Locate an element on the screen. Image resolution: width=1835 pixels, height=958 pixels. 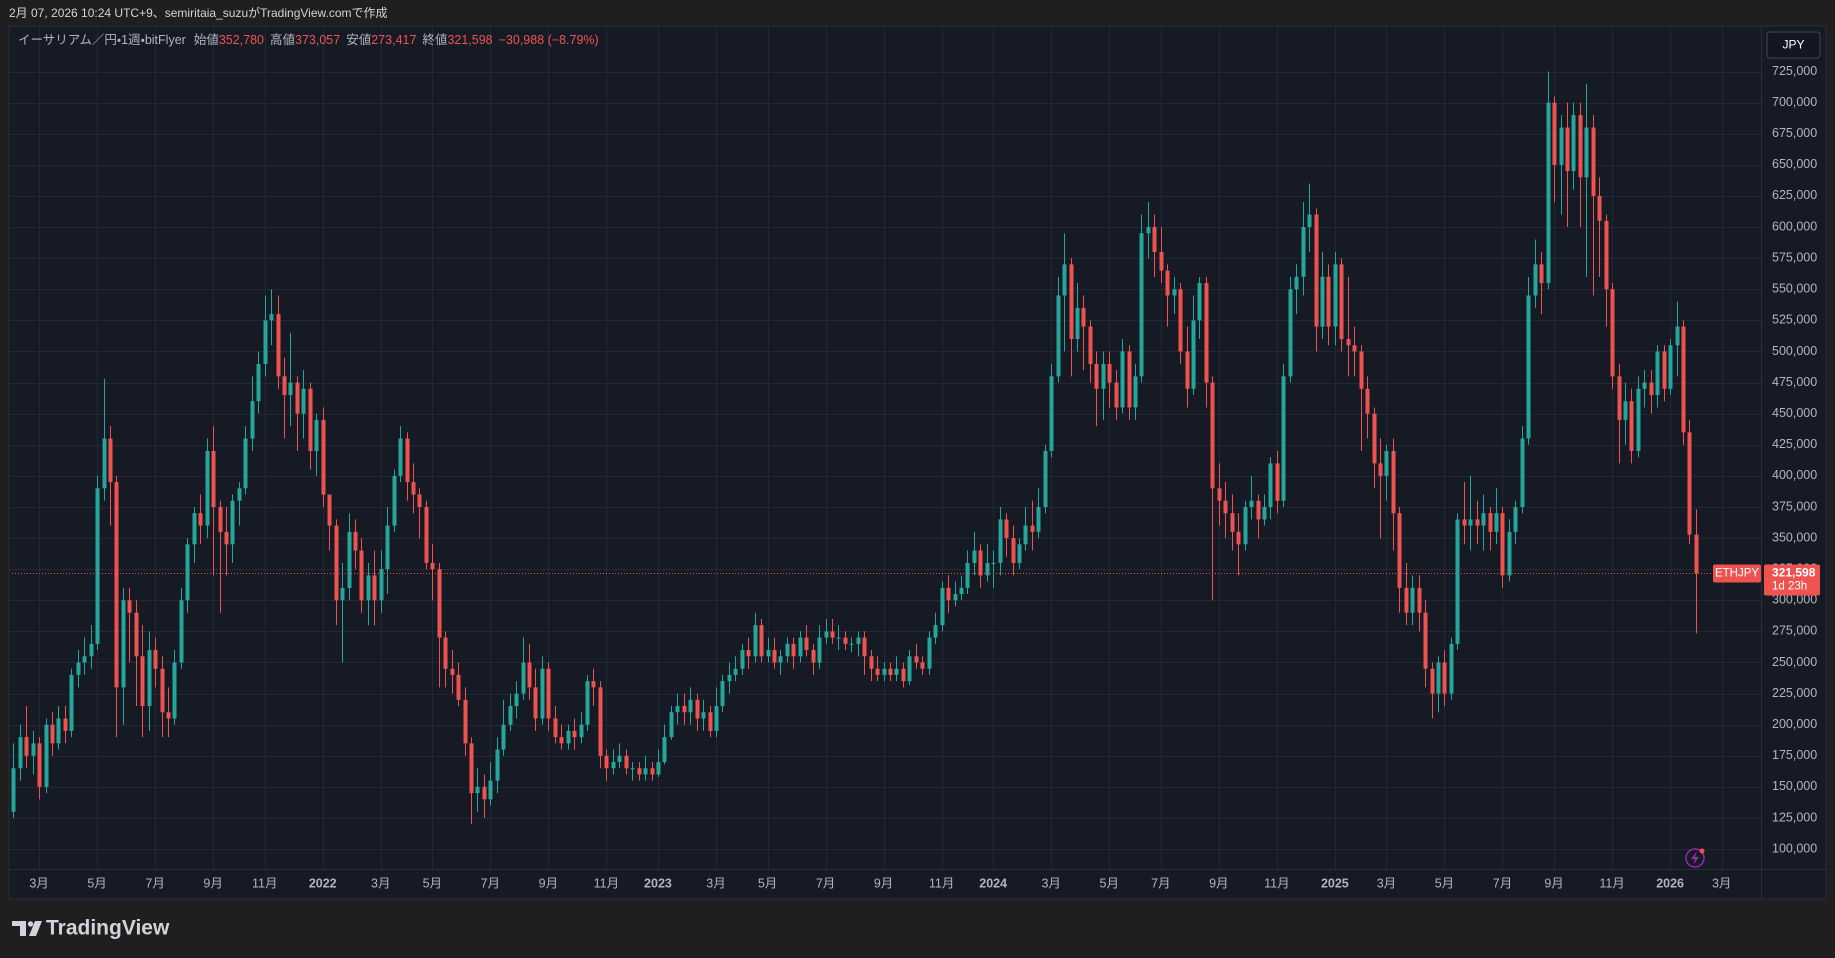
logo: TradingView is located at coordinates (91, 928).